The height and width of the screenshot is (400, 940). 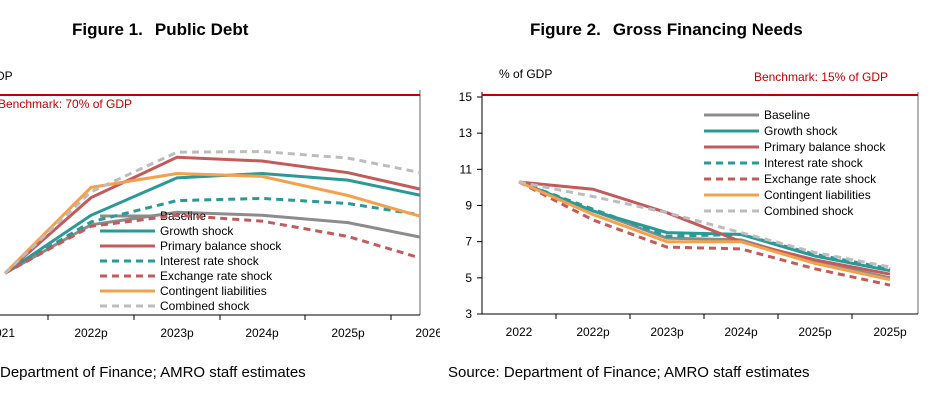 I want to click on figure-2-number: Figure 2., so click(x=565, y=29).